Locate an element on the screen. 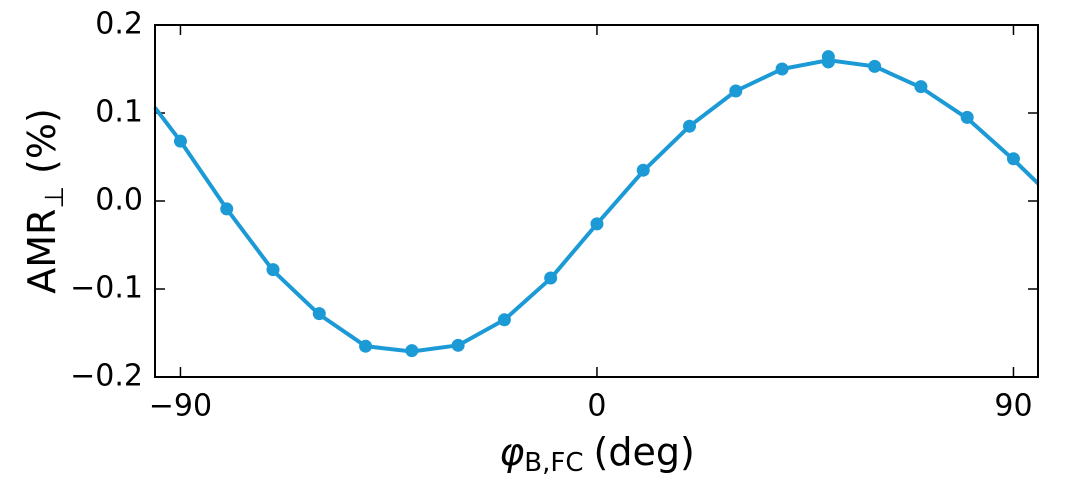  y-tick-label: 0.0 is located at coordinates (119, 200).